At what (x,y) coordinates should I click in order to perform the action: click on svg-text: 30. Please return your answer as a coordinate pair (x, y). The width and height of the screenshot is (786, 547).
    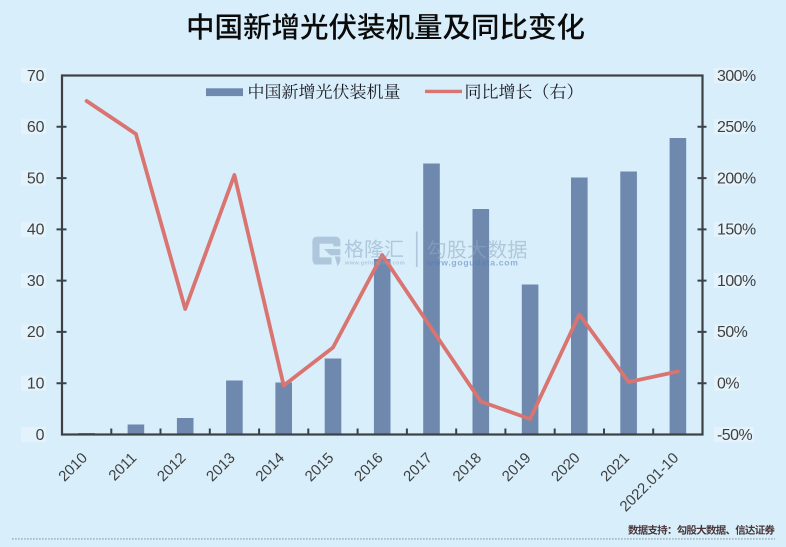
    Looking at the image, I should click on (36, 281).